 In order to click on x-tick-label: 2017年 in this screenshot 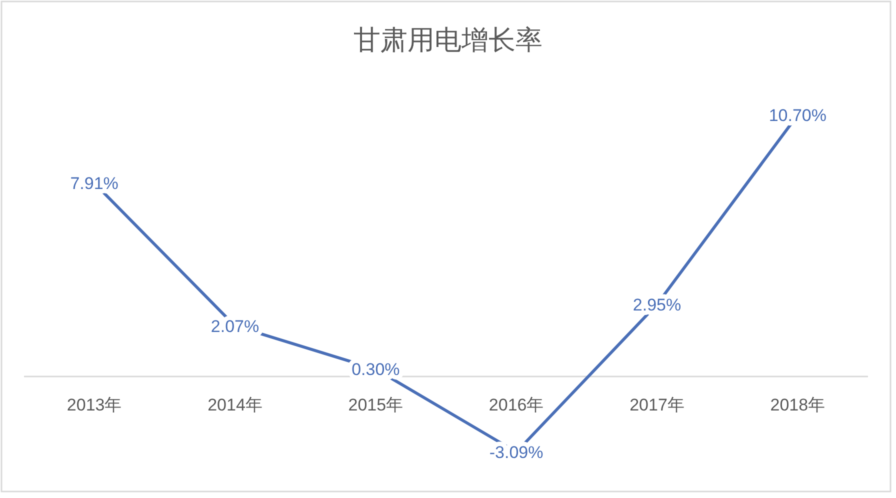, I will do `click(657, 404)`.